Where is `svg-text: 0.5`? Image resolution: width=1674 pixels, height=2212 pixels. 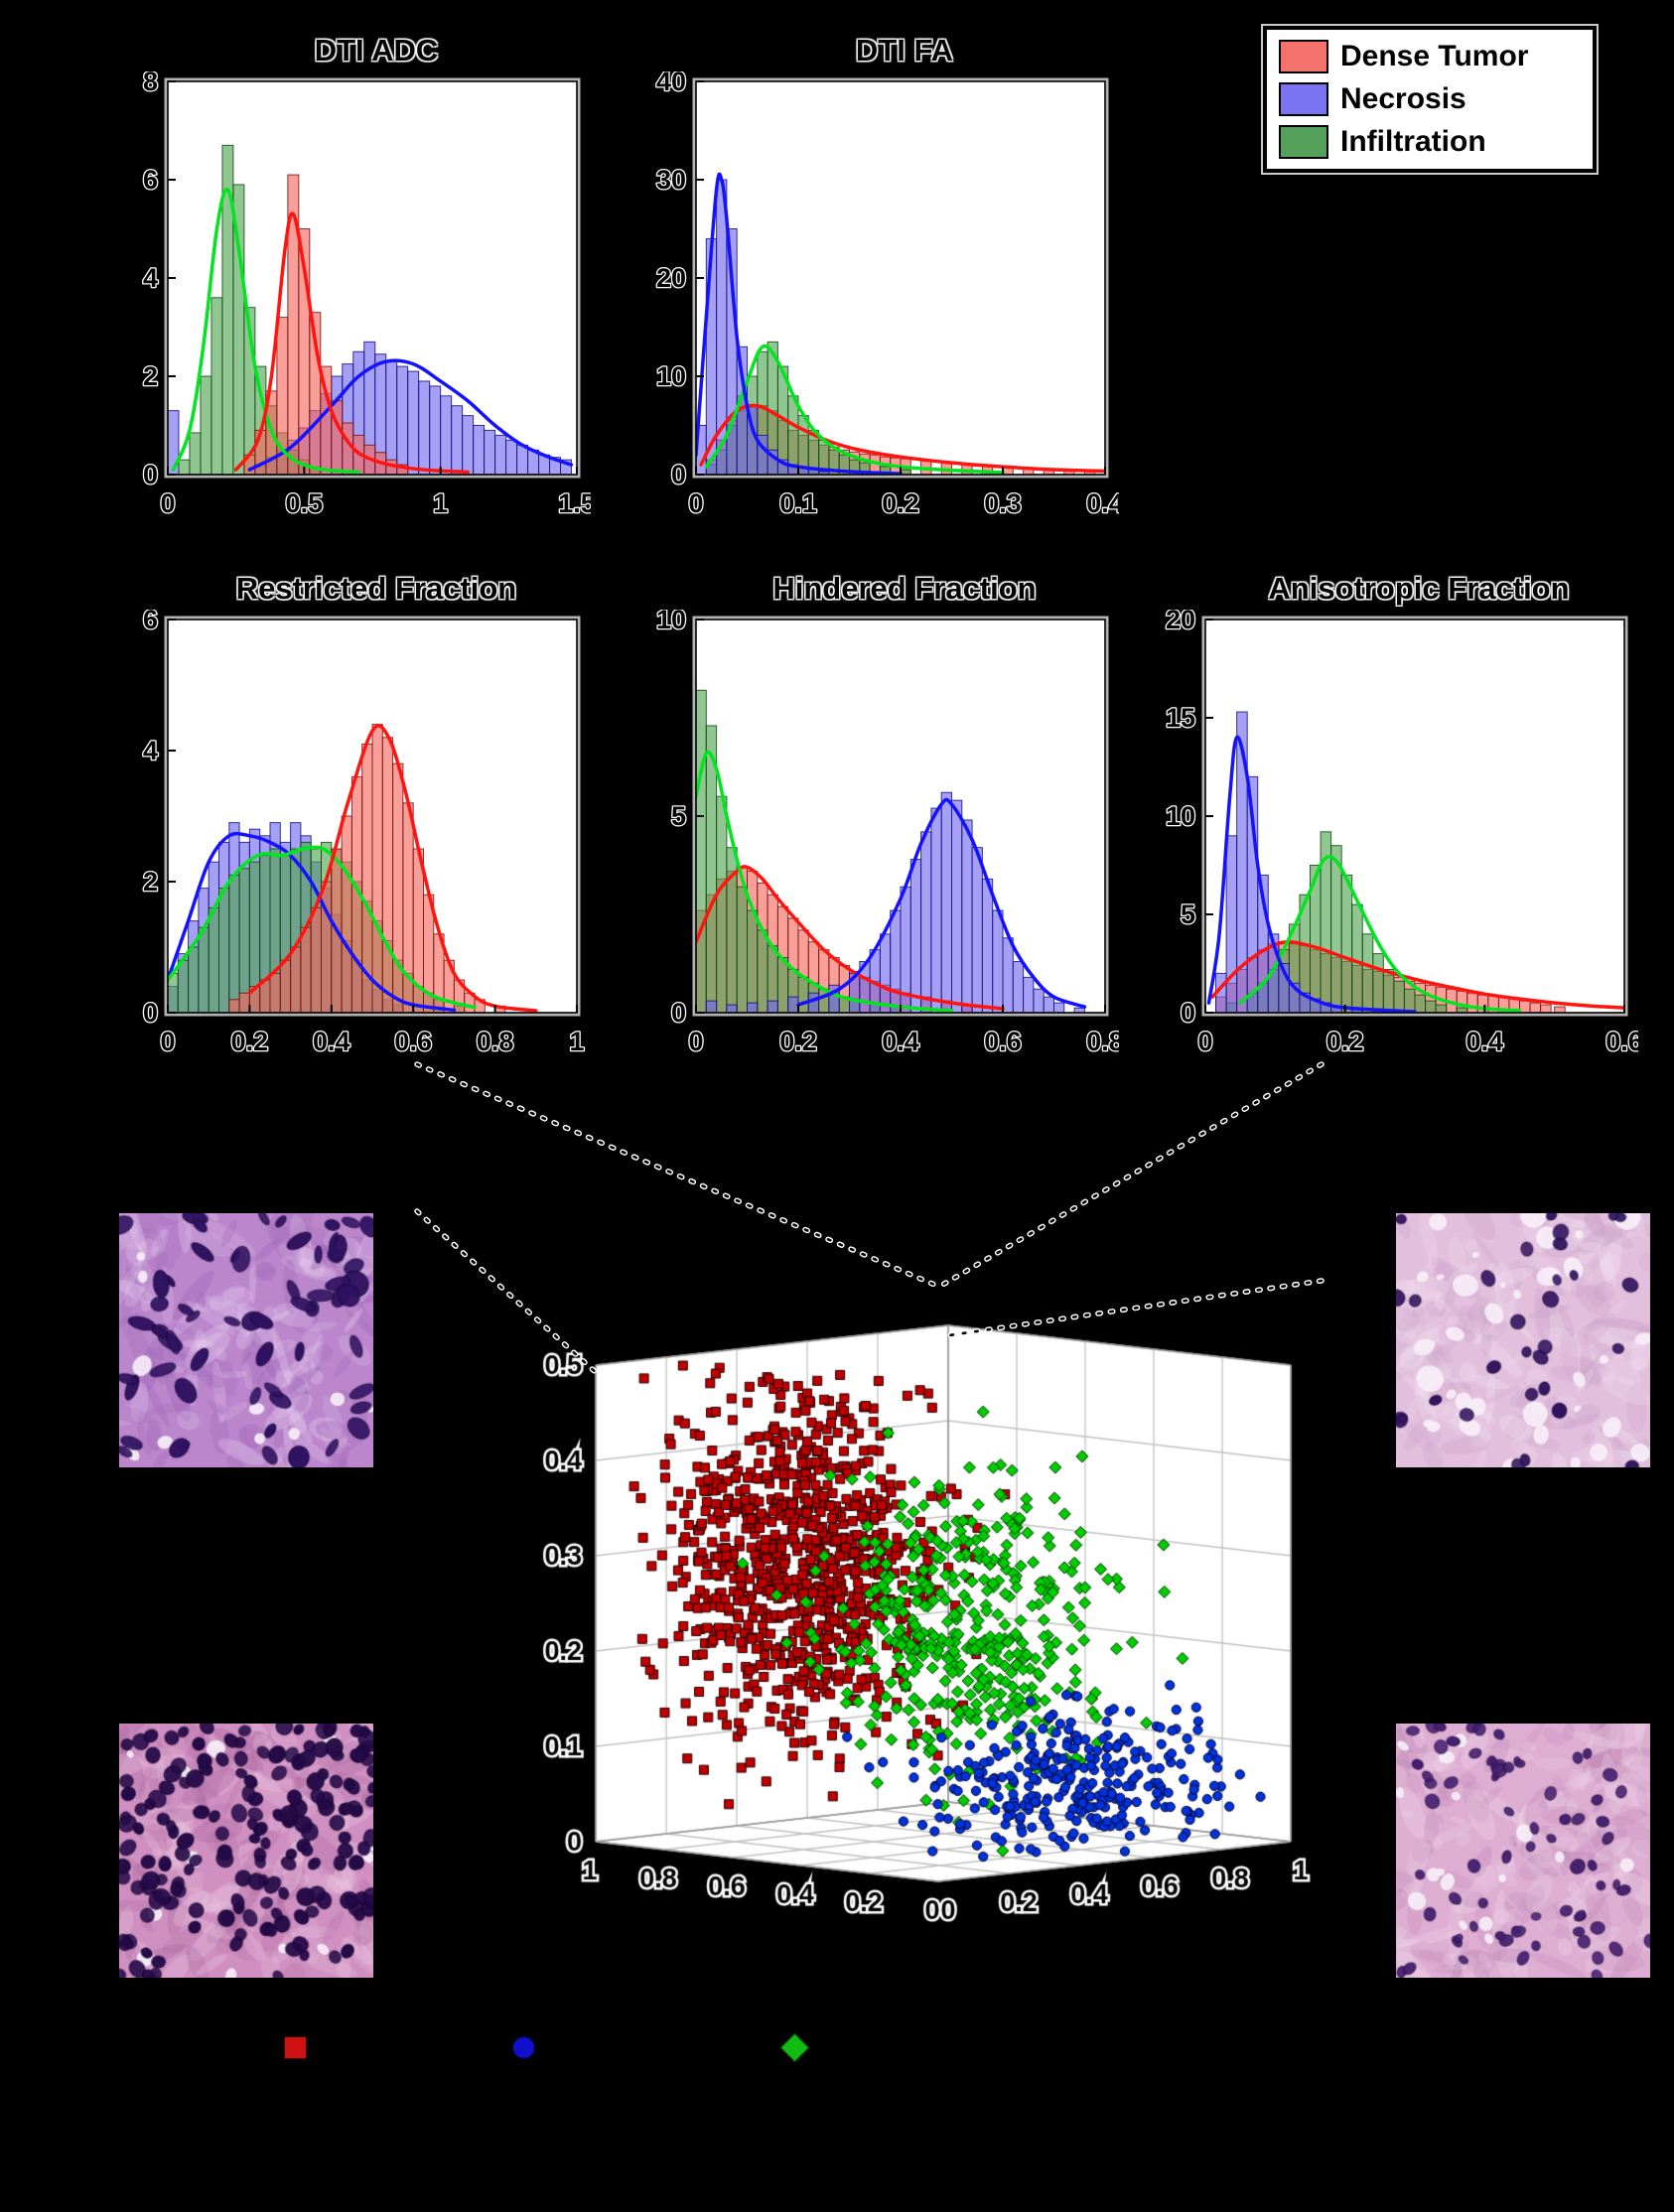 svg-text: 0.5 is located at coordinates (305, 503).